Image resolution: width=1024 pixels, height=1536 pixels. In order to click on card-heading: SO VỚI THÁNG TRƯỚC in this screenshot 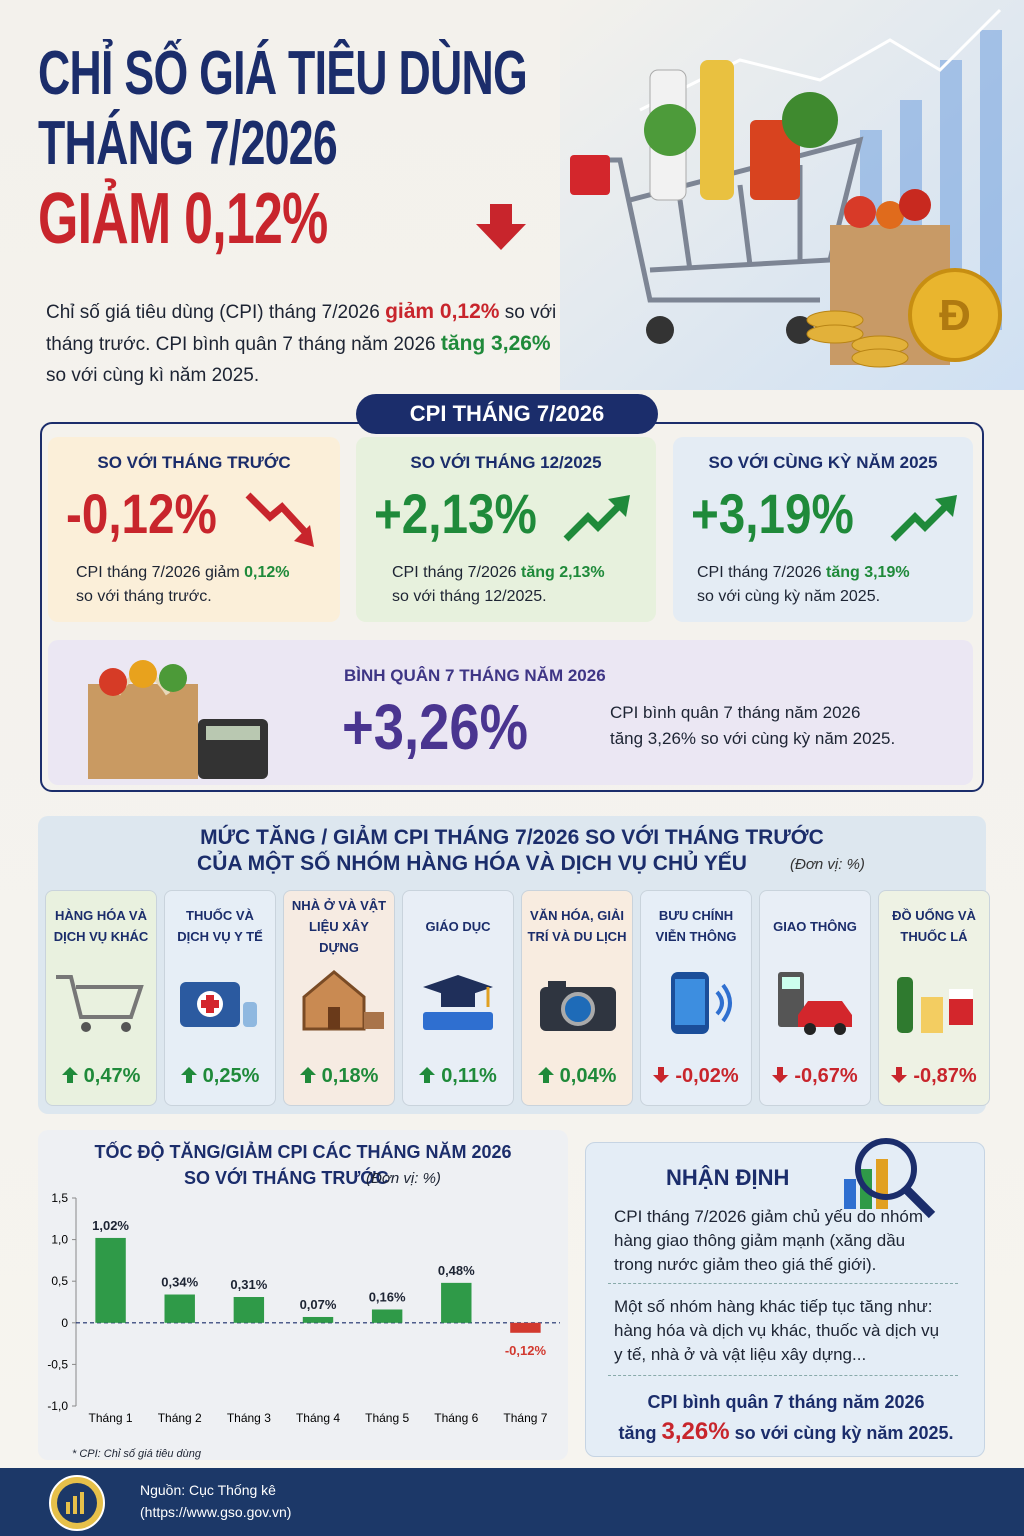, I will do `click(194, 462)`.